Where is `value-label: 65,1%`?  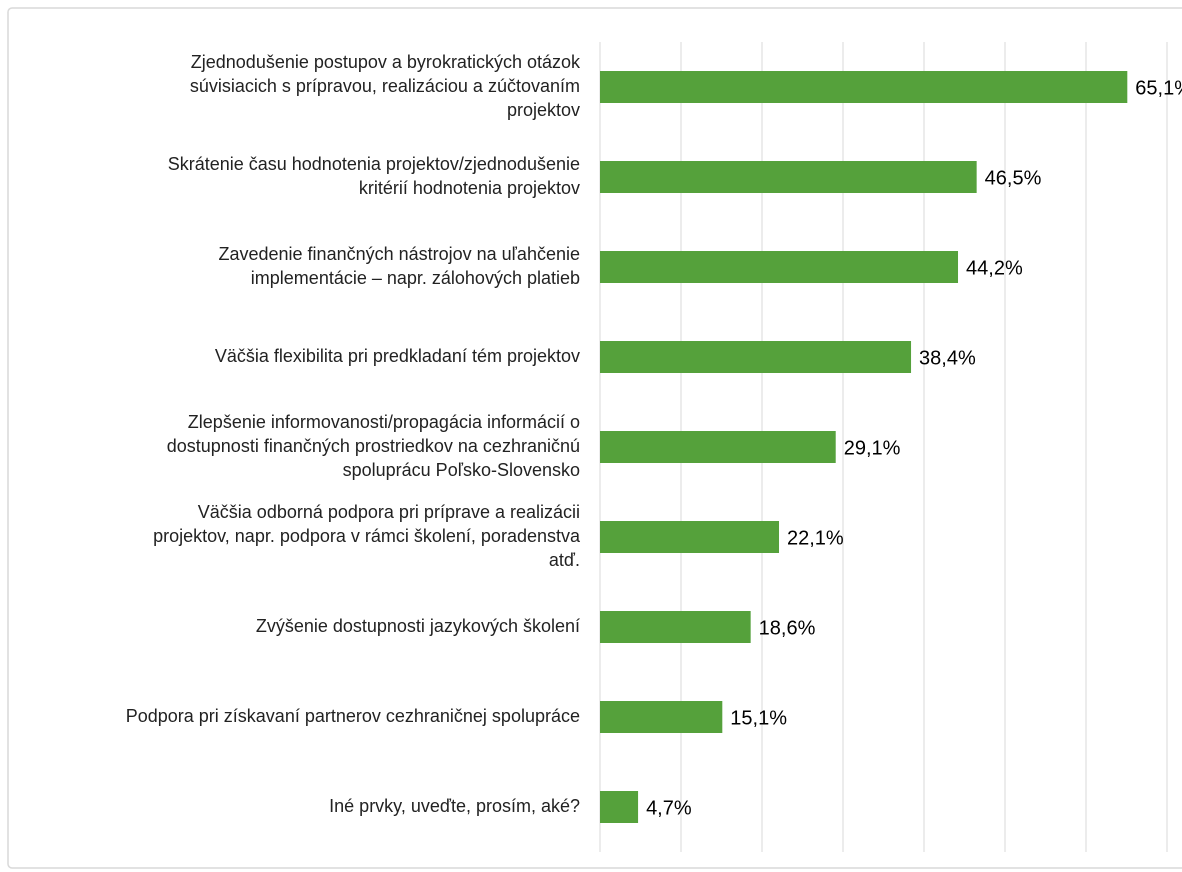 value-label: 65,1% is located at coordinates (1158, 88).